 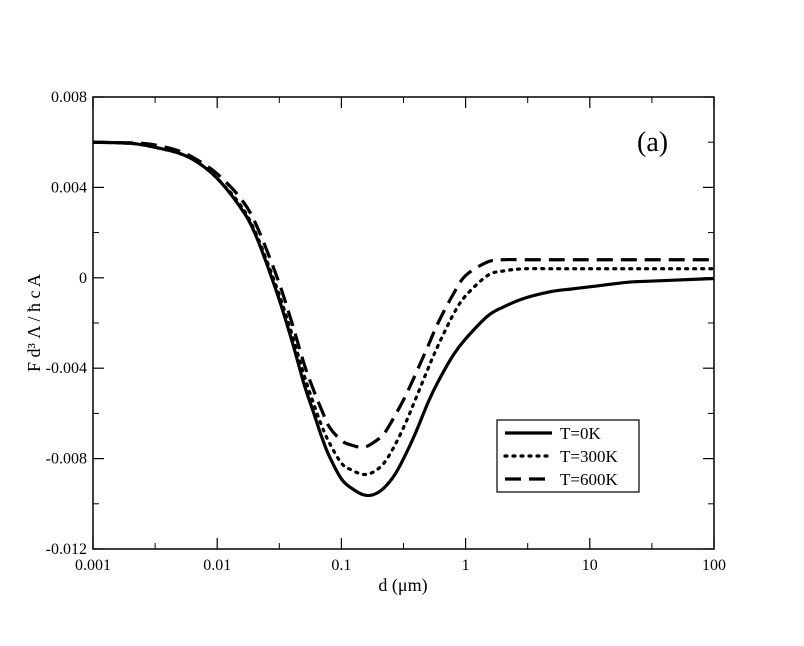 I want to click on y-tick-label: 0.004, so click(x=69, y=187).